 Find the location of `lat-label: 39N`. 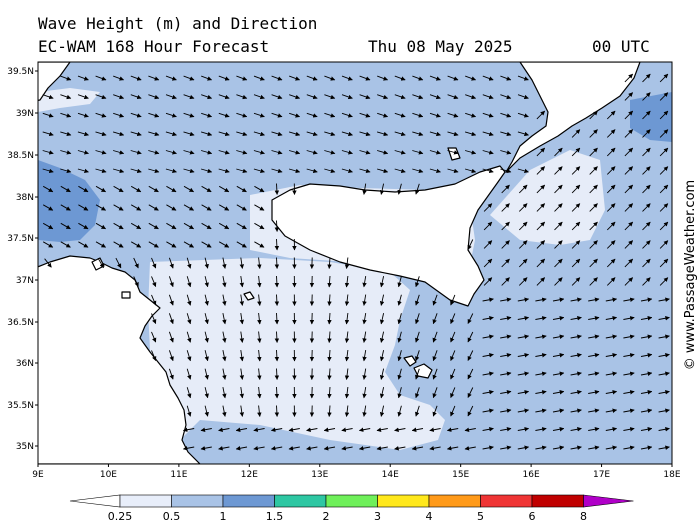

lat-label: 39N is located at coordinates (25, 114).